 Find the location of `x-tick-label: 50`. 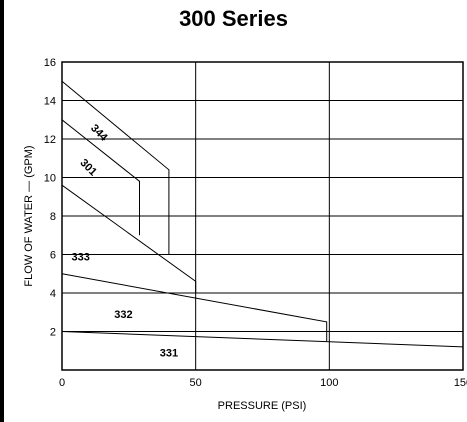

x-tick-label: 50 is located at coordinates (196, 383).